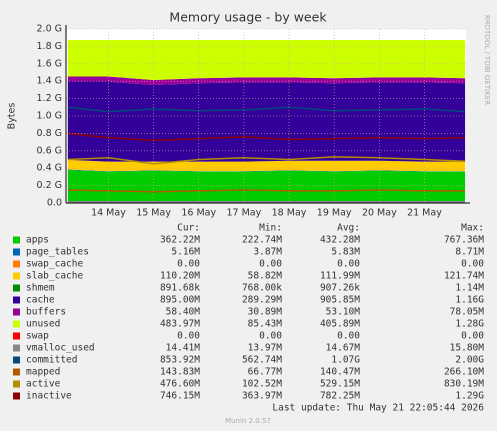 This screenshot has height=431, width=497. What do you see at coordinates (50, 185) in the screenshot?
I see `y-tick-label: 0.2 G` at bounding box center [50, 185].